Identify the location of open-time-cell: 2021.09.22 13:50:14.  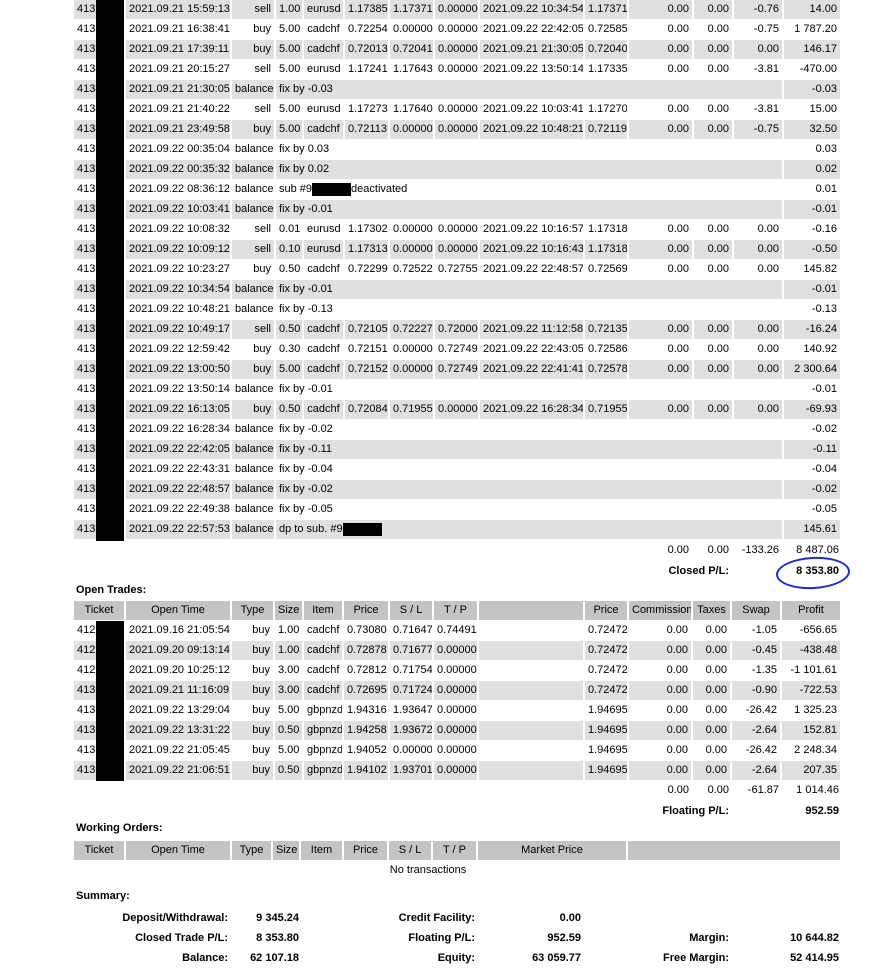
(179, 390).